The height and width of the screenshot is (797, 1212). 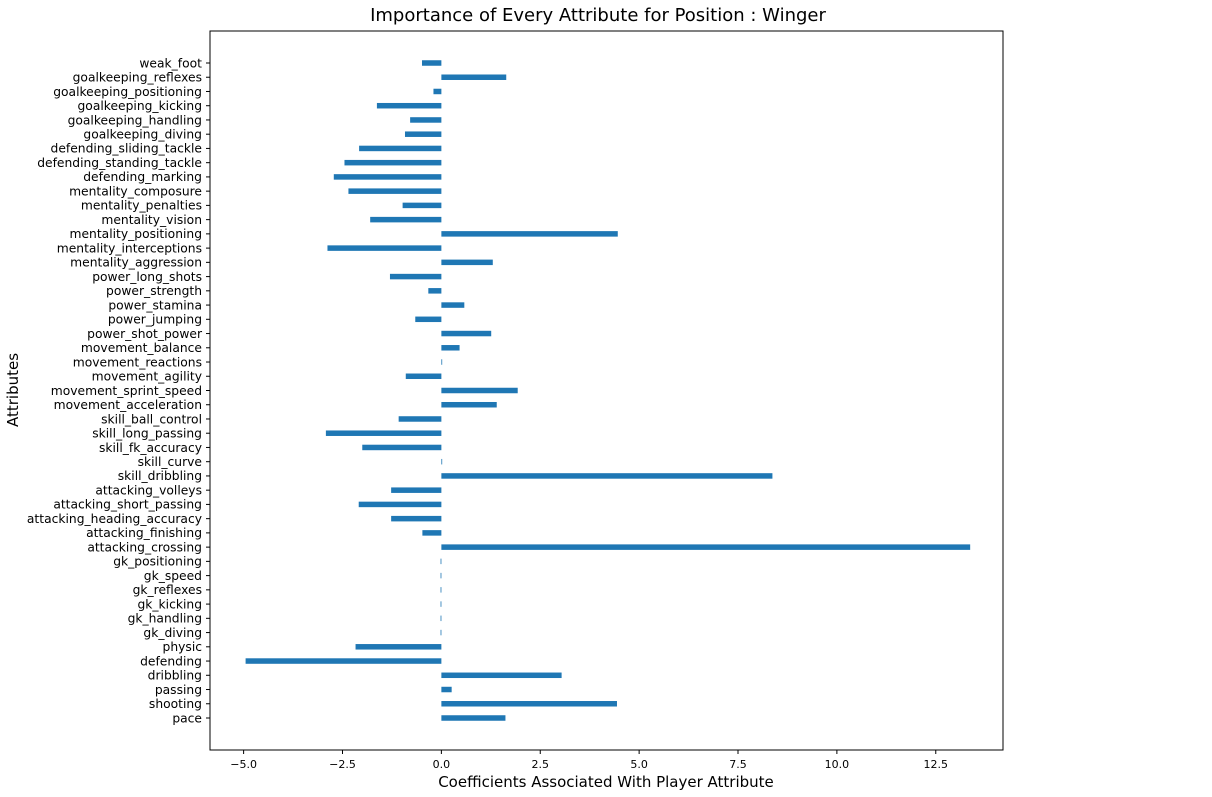 What do you see at coordinates (442, 461) in the screenshot?
I see `bar-skill-curve` at bounding box center [442, 461].